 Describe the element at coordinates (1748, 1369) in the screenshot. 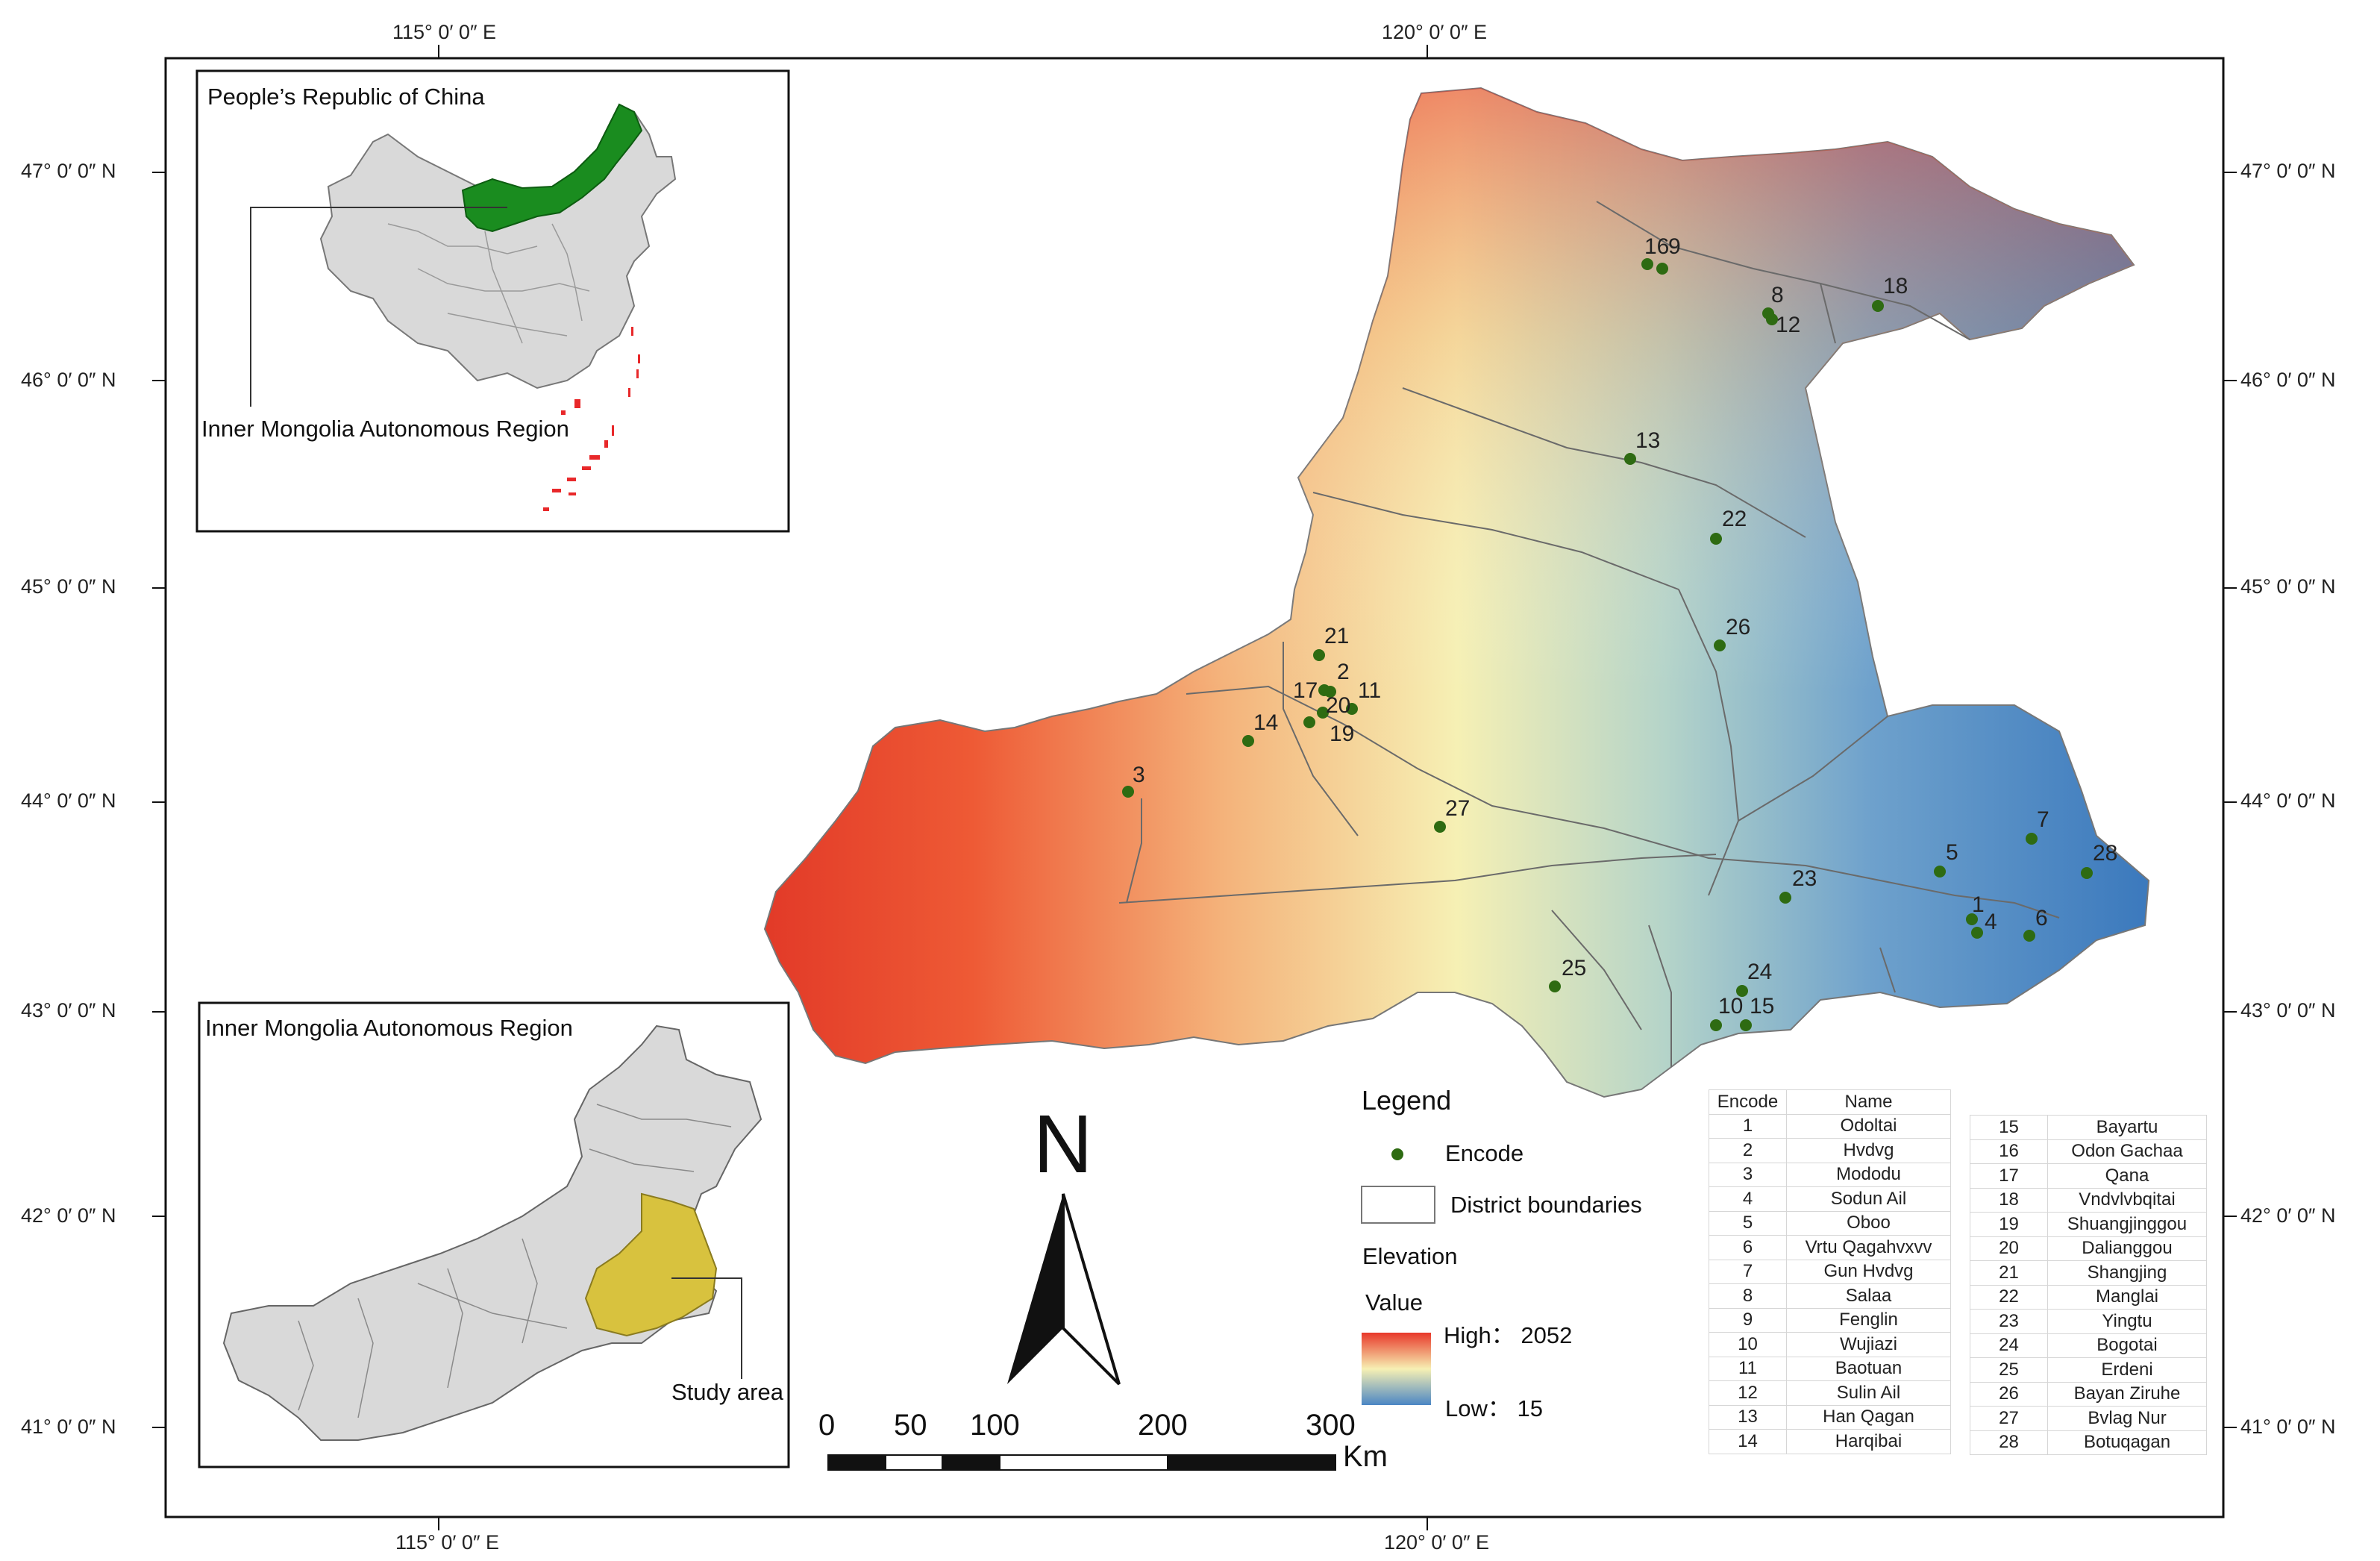

I see `site-code-cell: 11` at that location.